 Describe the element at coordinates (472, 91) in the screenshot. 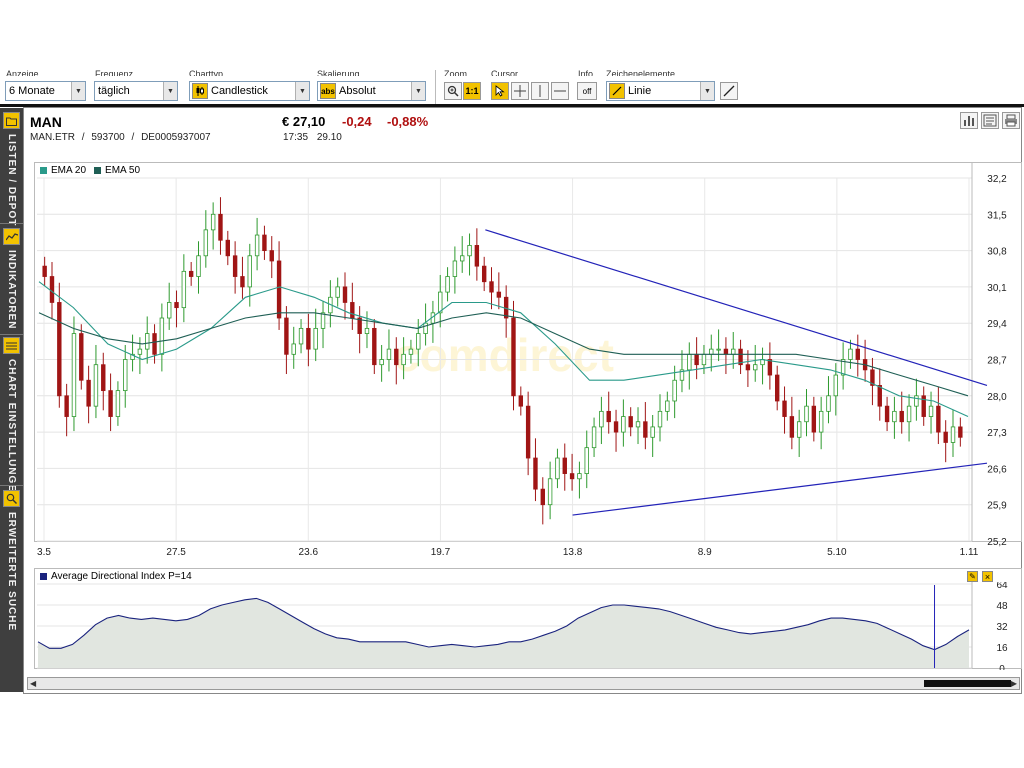

I see `zoom-reset-button: 1:1` at that location.